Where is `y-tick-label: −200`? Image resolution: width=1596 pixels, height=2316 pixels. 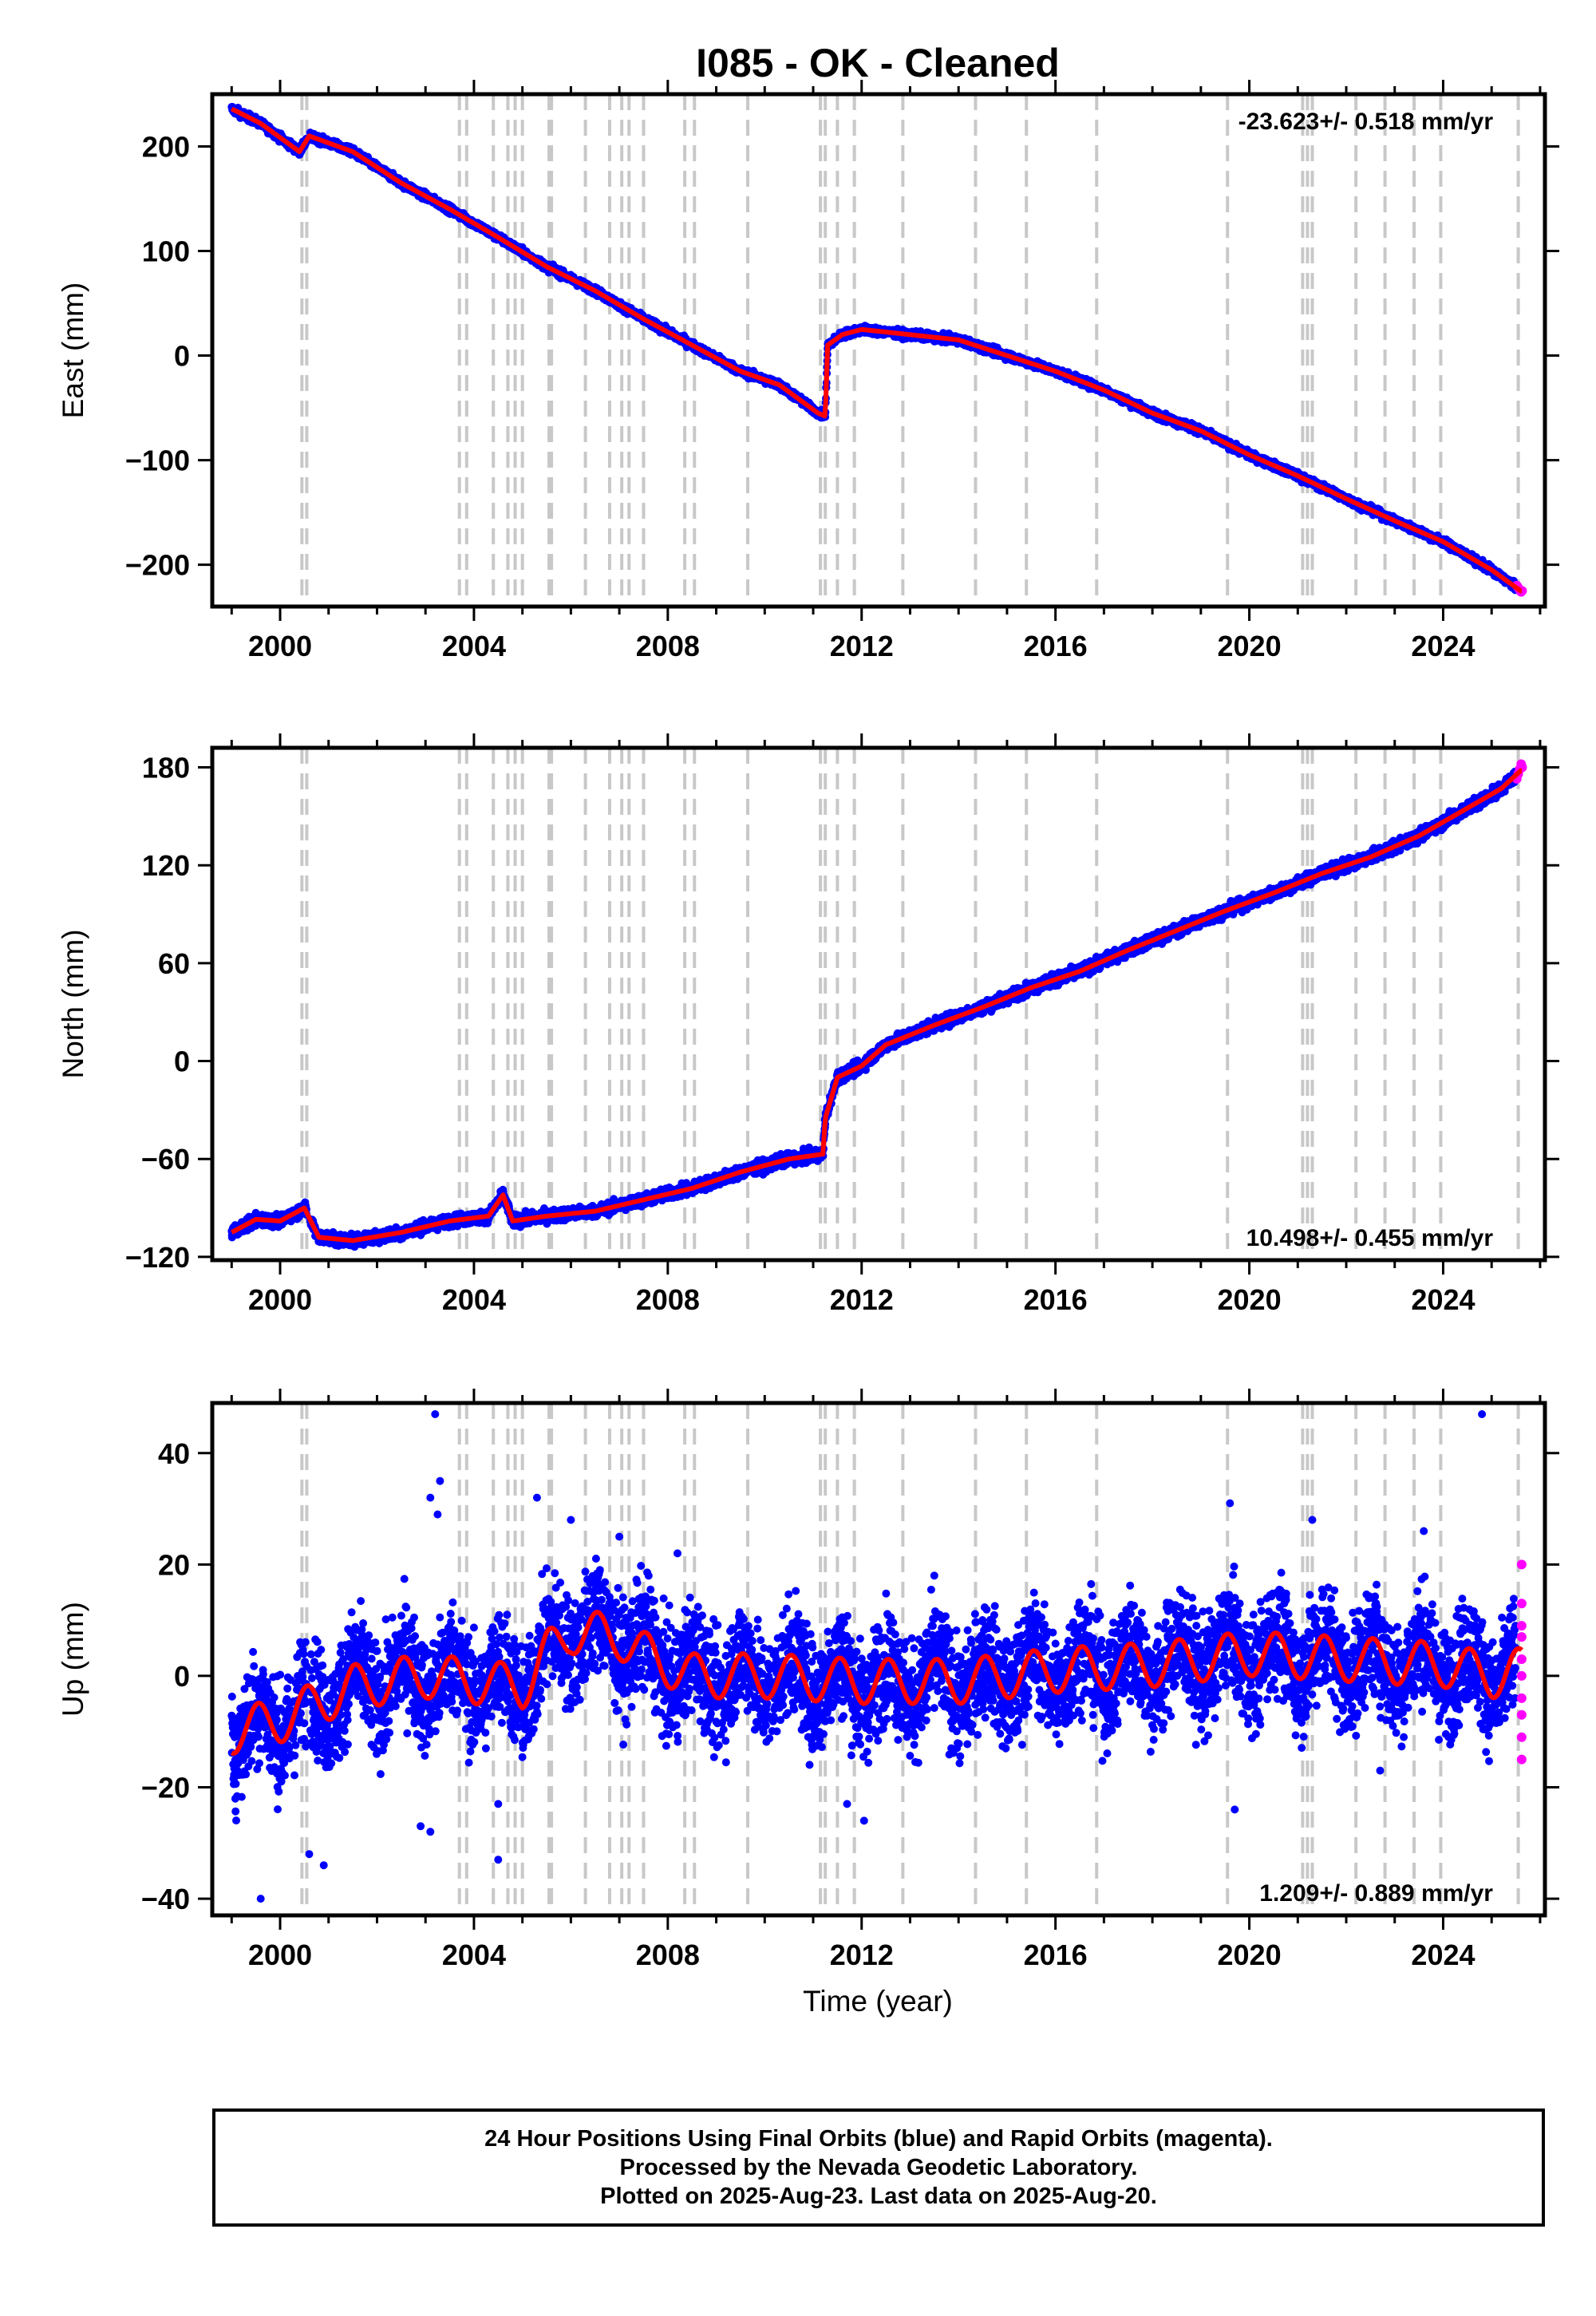 y-tick-label: −200 is located at coordinates (157, 565).